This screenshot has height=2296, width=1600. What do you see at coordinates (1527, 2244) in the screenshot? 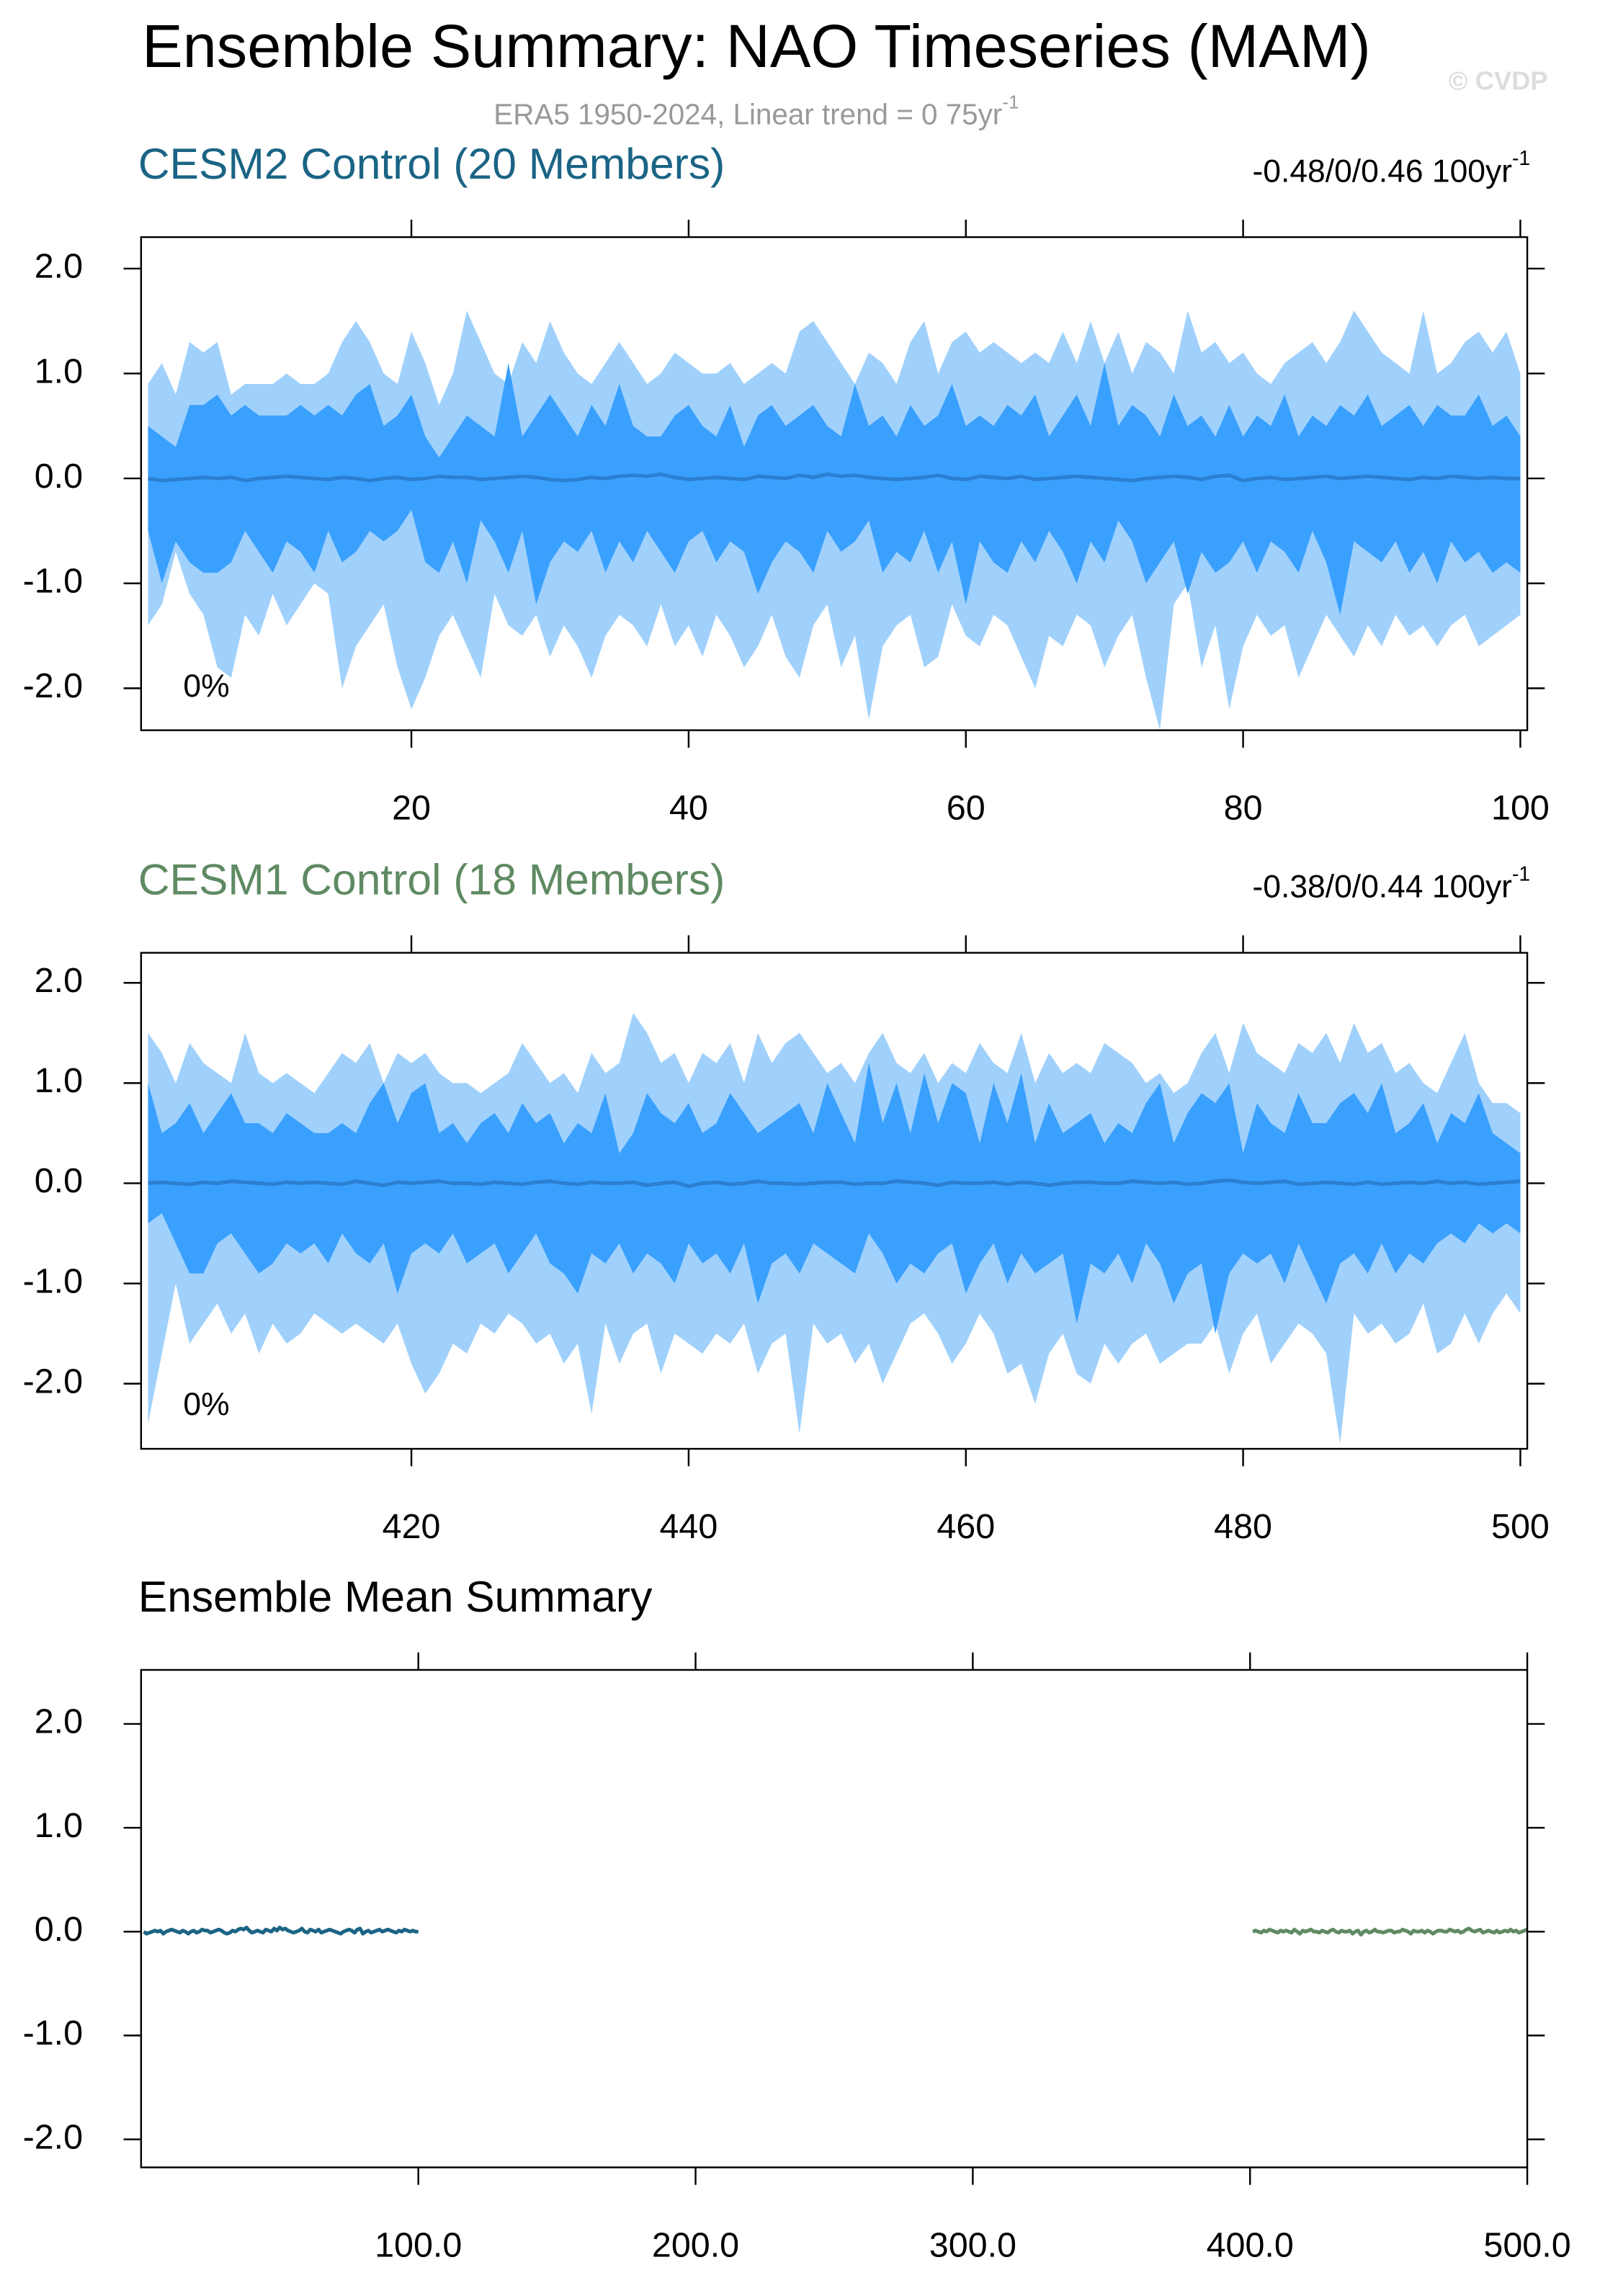
I see `x-tick-label: 500.0` at bounding box center [1527, 2244].